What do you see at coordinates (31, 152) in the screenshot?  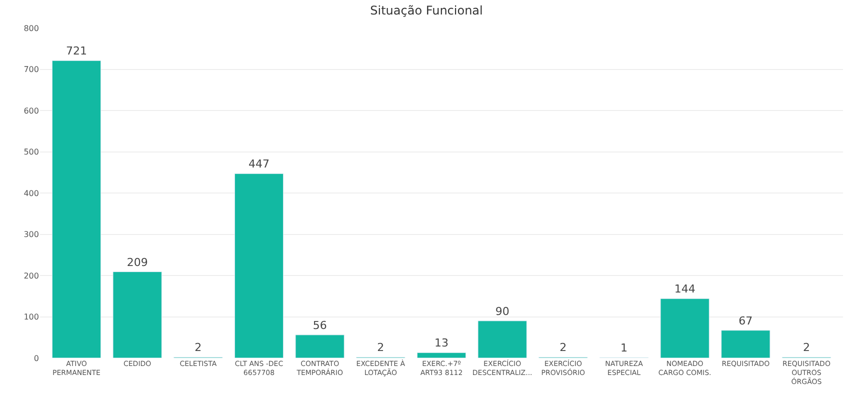 I see `y-tick-label: 500` at bounding box center [31, 152].